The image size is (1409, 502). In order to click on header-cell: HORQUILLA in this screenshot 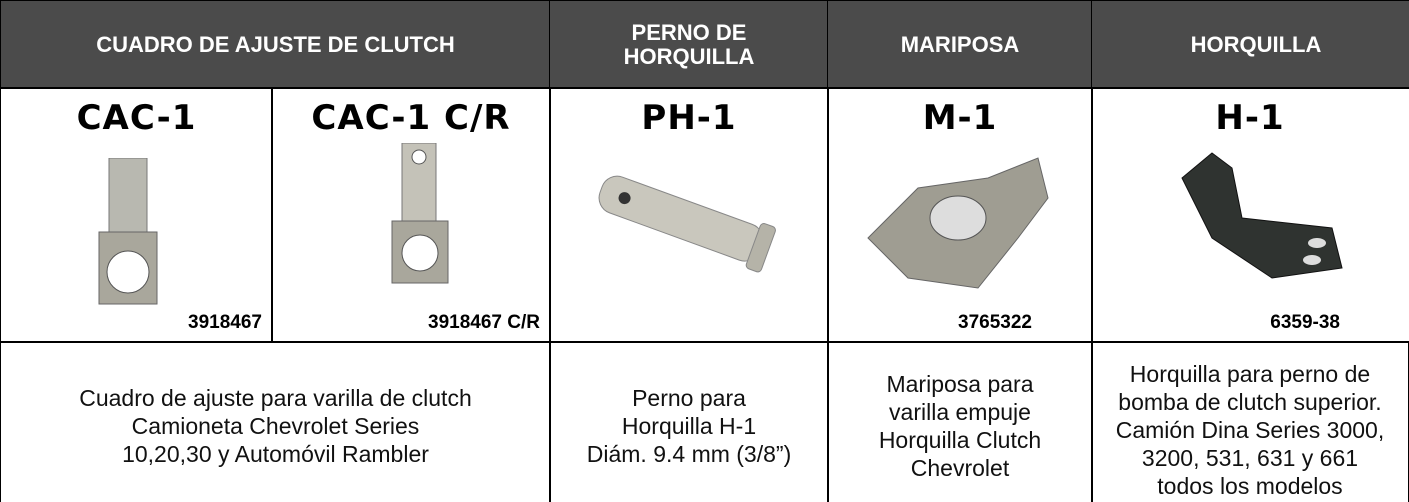, I will do `click(1250, 44)`.